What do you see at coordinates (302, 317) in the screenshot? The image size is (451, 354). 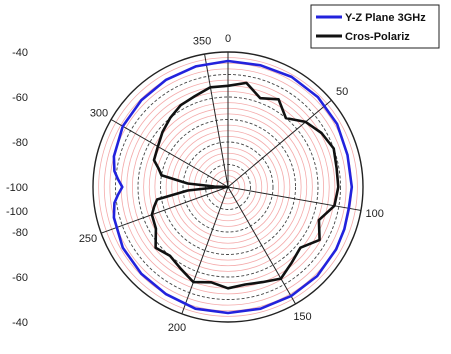 I see `angle-tick-label: 150` at bounding box center [302, 317].